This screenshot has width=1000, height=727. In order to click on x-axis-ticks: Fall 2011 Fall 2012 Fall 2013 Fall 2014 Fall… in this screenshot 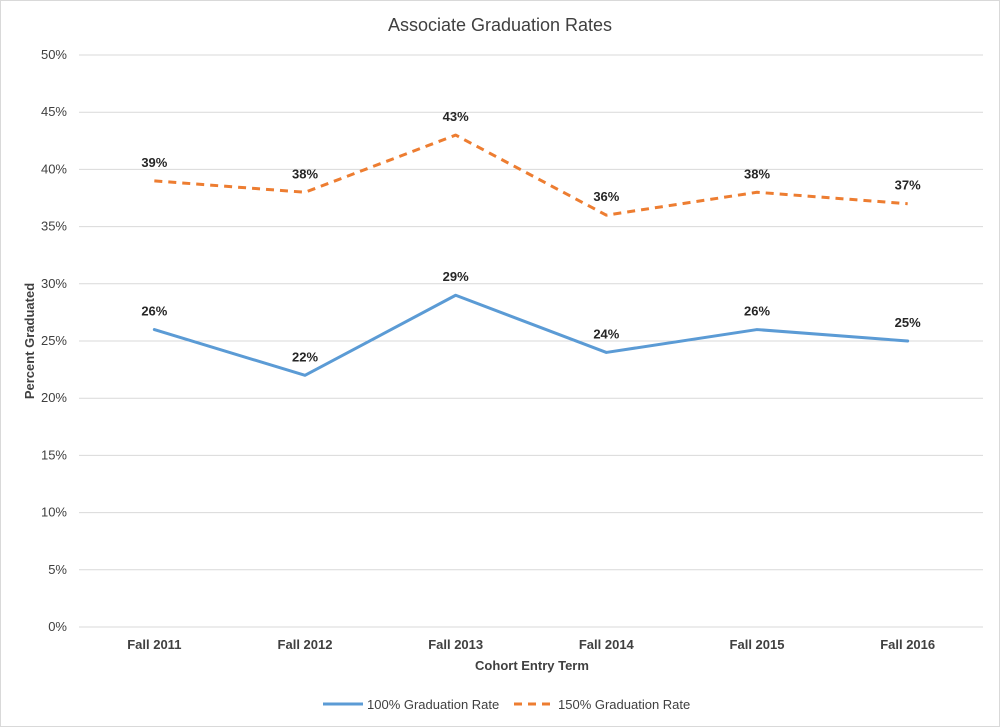, I will do `click(531, 644)`.